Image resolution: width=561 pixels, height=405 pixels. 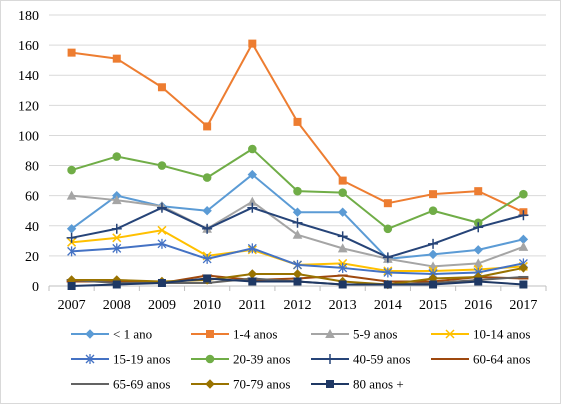 What do you see at coordinates (375, 334) in the screenshot?
I see `legend-label: 5-9 anos` at bounding box center [375, 334].